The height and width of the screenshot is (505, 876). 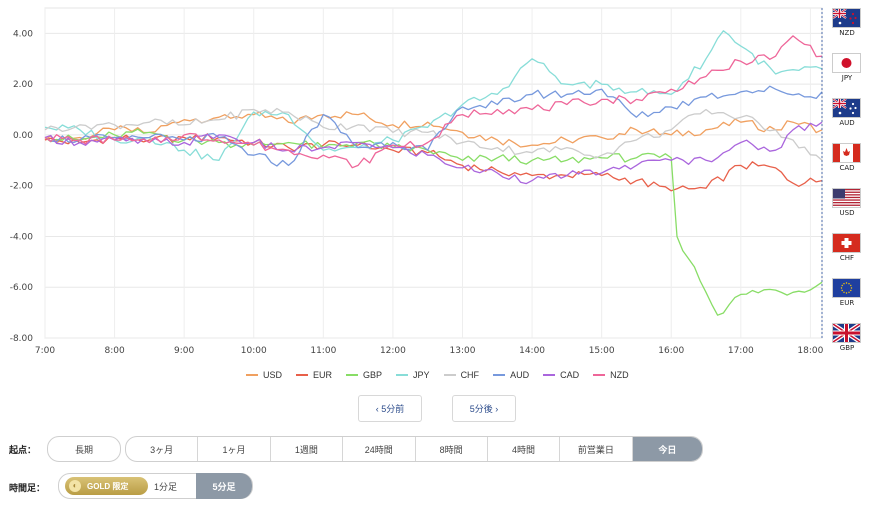 I want to click on period-option-3: 24時間, so click(x=379, y=449).